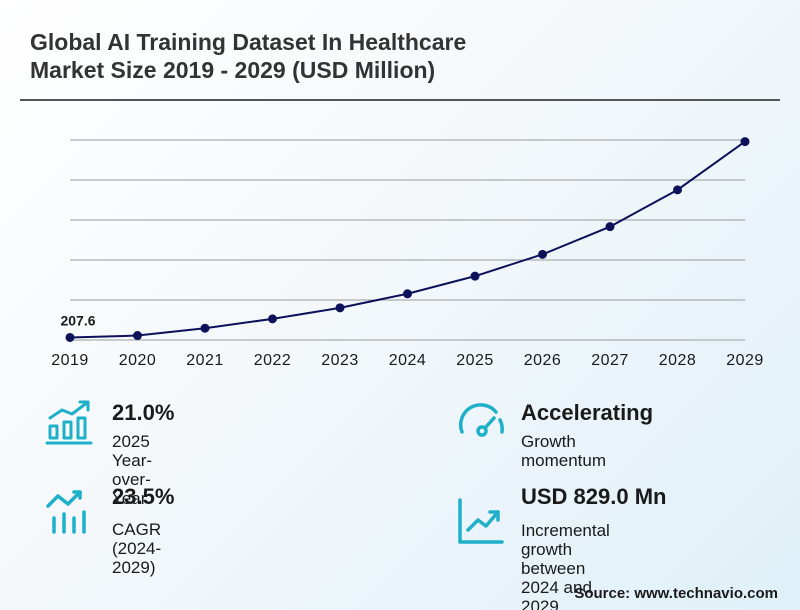 The width and height of the screenshot is (800, 610). What do you see at coordinates (70, 337) in the screenshot?
I see `data-point-2019` at bounding box center [70, 337].